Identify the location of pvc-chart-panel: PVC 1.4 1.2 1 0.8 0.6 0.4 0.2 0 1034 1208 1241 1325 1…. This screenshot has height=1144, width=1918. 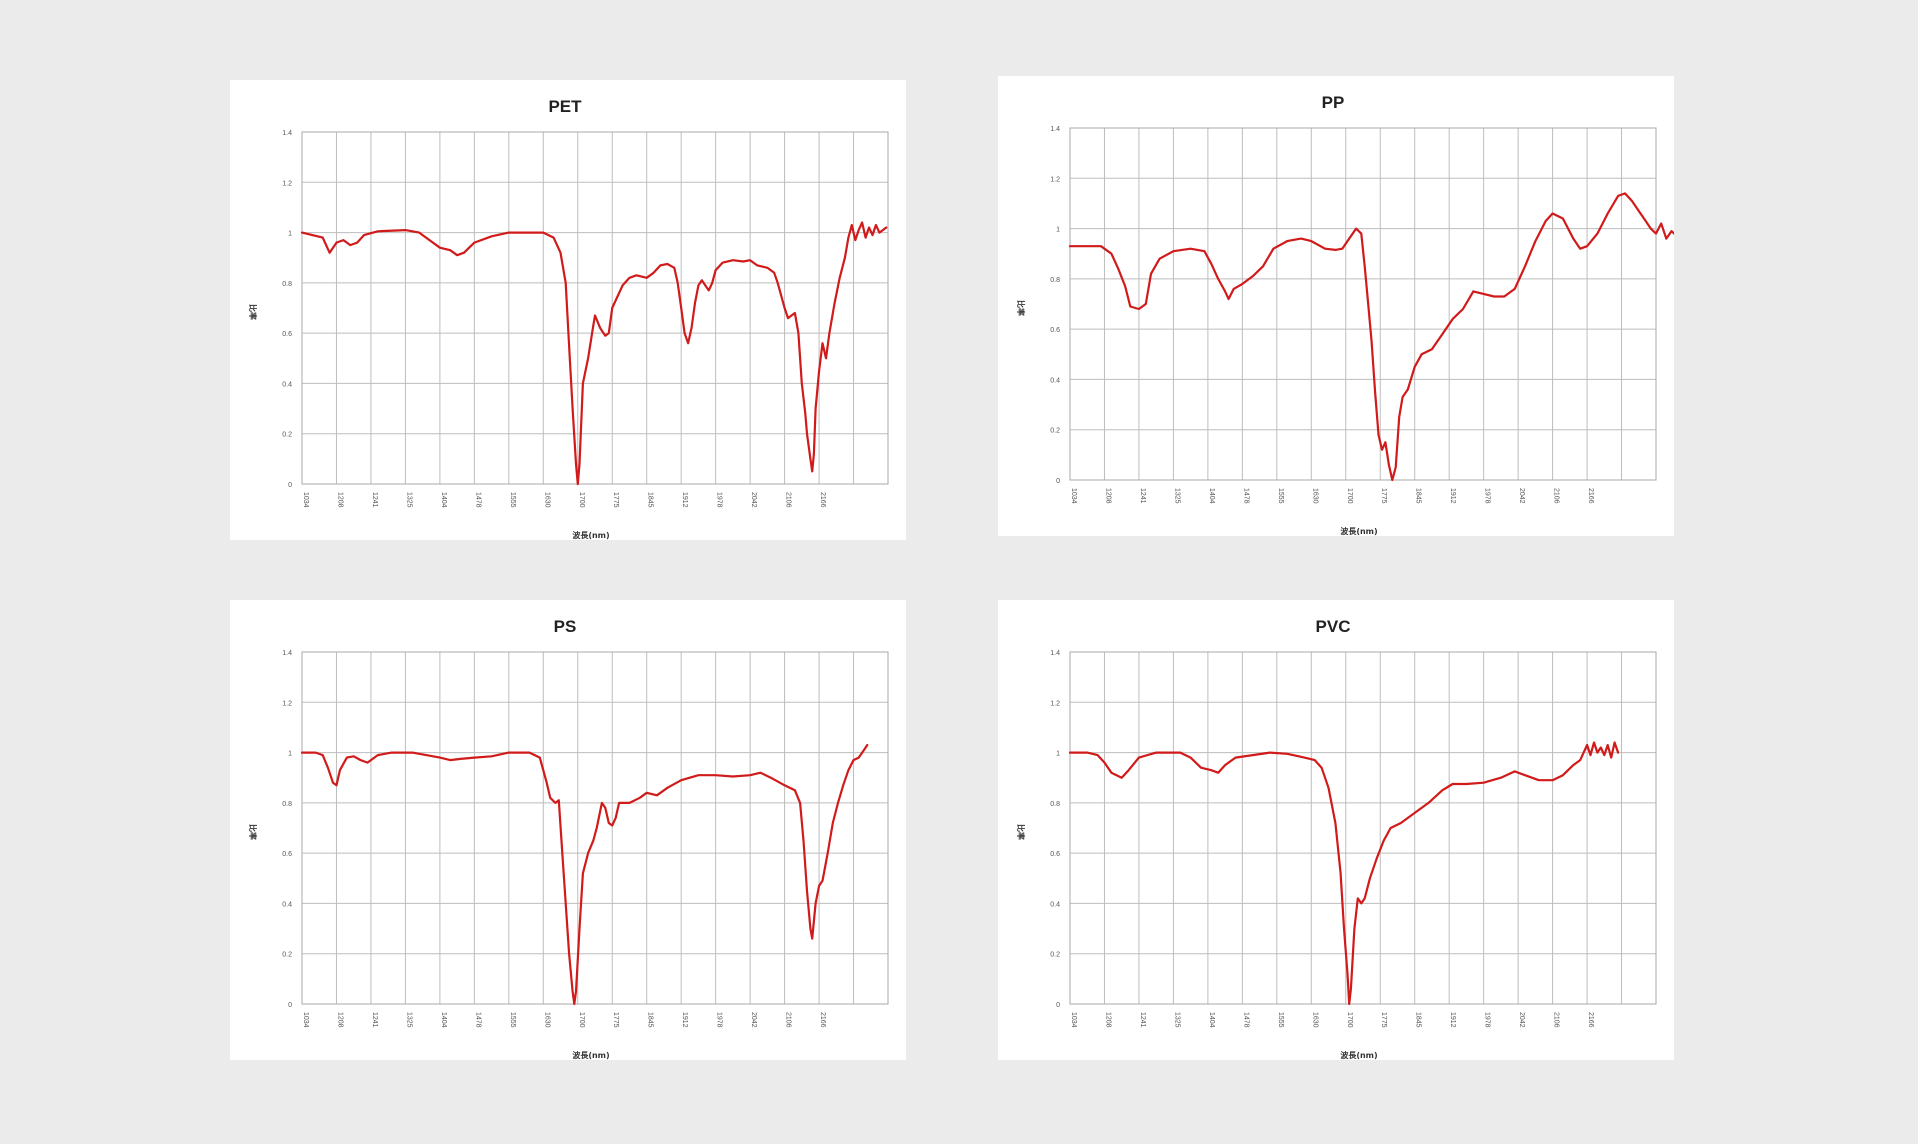
(1336, 830).